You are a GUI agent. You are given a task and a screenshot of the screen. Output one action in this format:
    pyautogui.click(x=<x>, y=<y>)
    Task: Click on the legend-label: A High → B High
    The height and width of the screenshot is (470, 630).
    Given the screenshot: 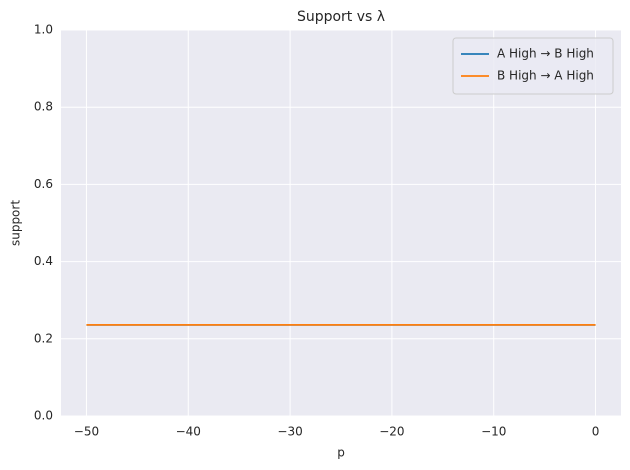 What is the action you would take?
    pyautogui.click(x=545, y=54)
    